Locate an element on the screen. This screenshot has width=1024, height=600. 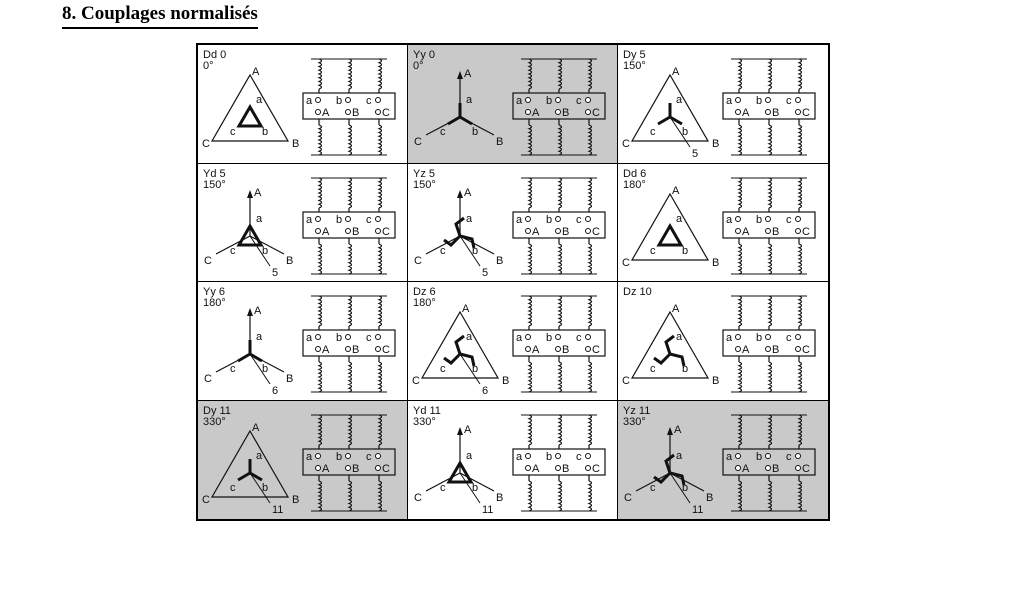
clock-label: 11 is located at coordinates (277, 510).